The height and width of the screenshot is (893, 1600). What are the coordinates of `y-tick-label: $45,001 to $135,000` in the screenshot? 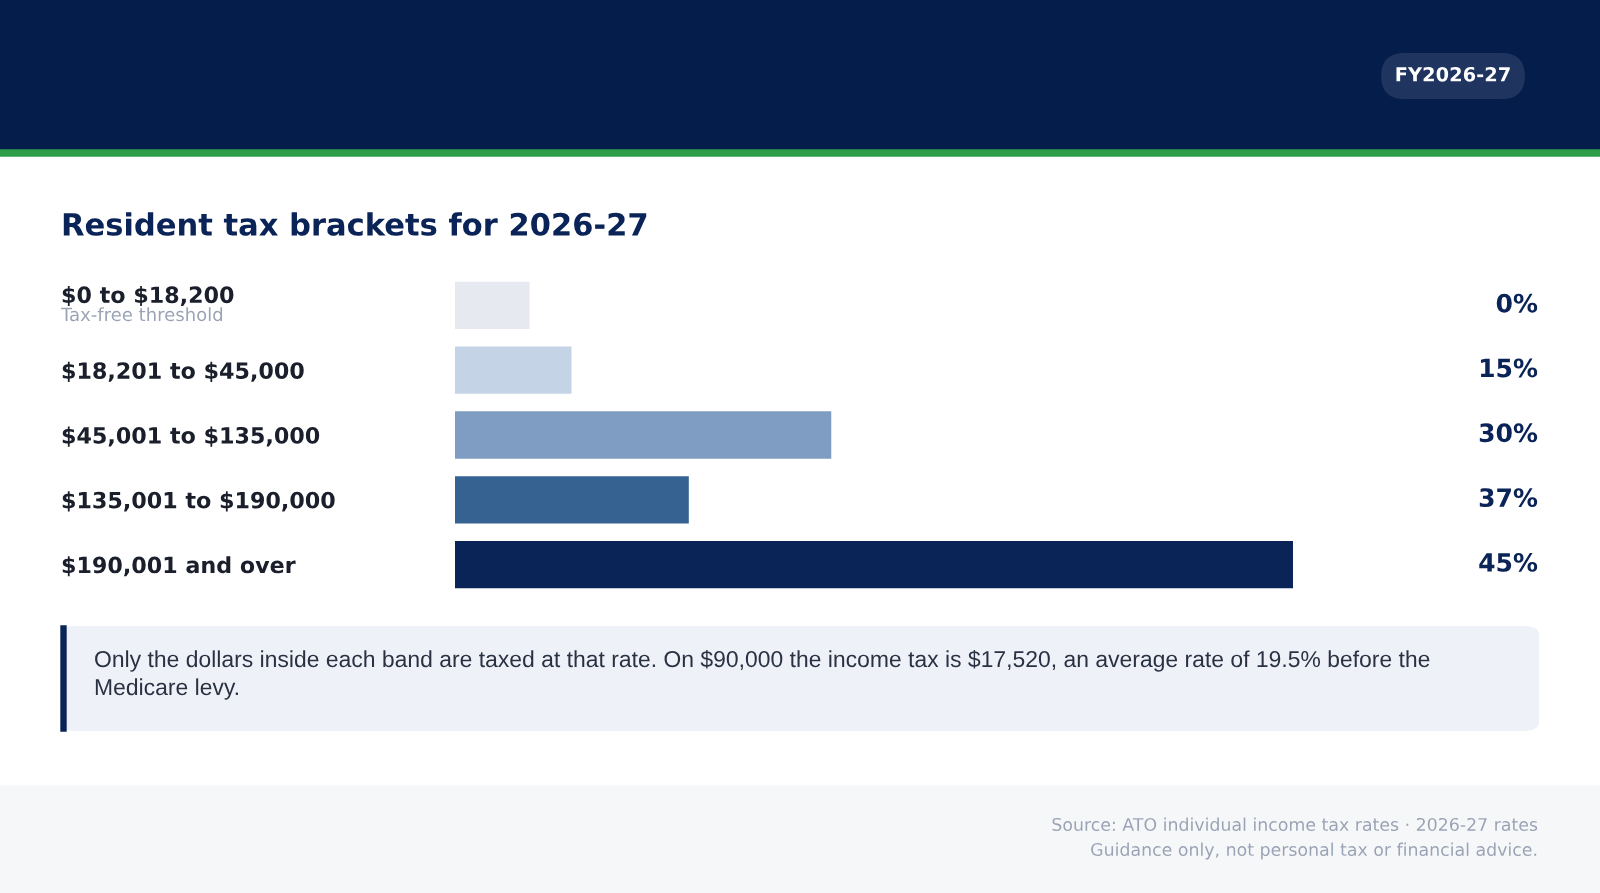 It's located at (191, 436).